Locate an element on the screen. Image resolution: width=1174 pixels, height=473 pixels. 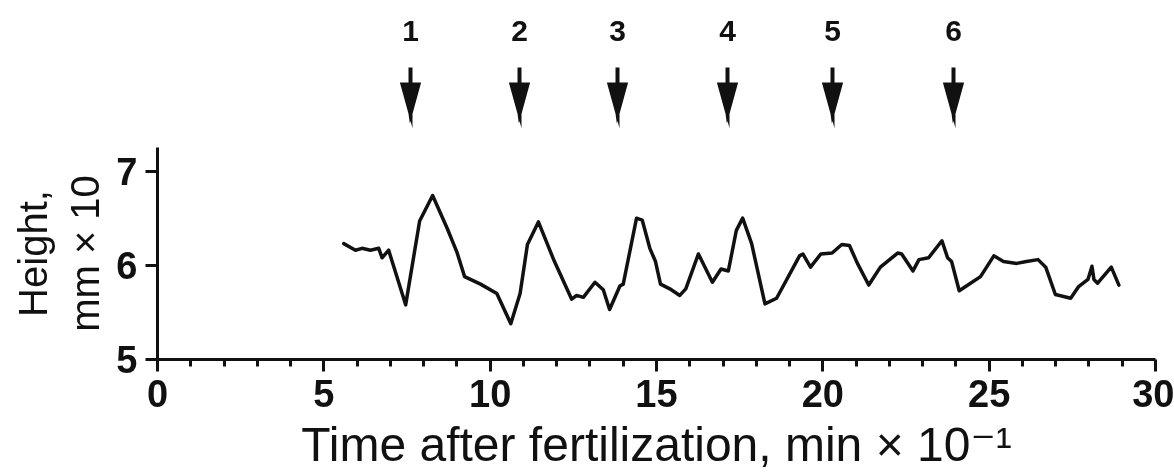
y-tick-label: 5 is located at coordinates (127, 360).